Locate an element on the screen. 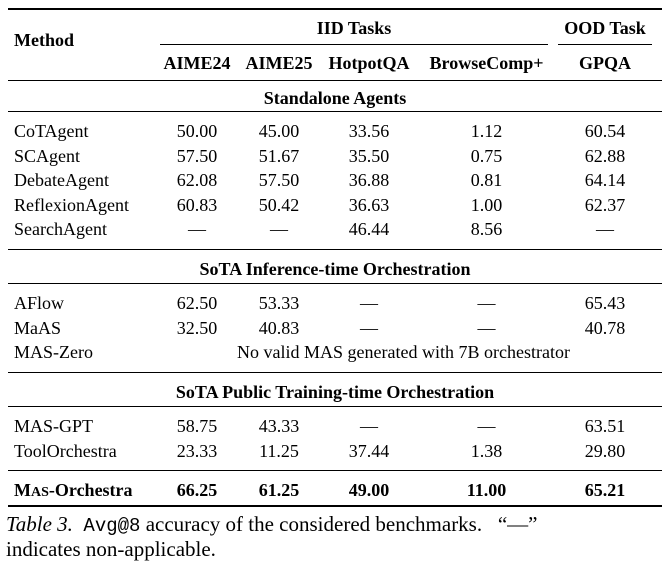  value-cell: 53.33 is located at coordinates (279, 303).